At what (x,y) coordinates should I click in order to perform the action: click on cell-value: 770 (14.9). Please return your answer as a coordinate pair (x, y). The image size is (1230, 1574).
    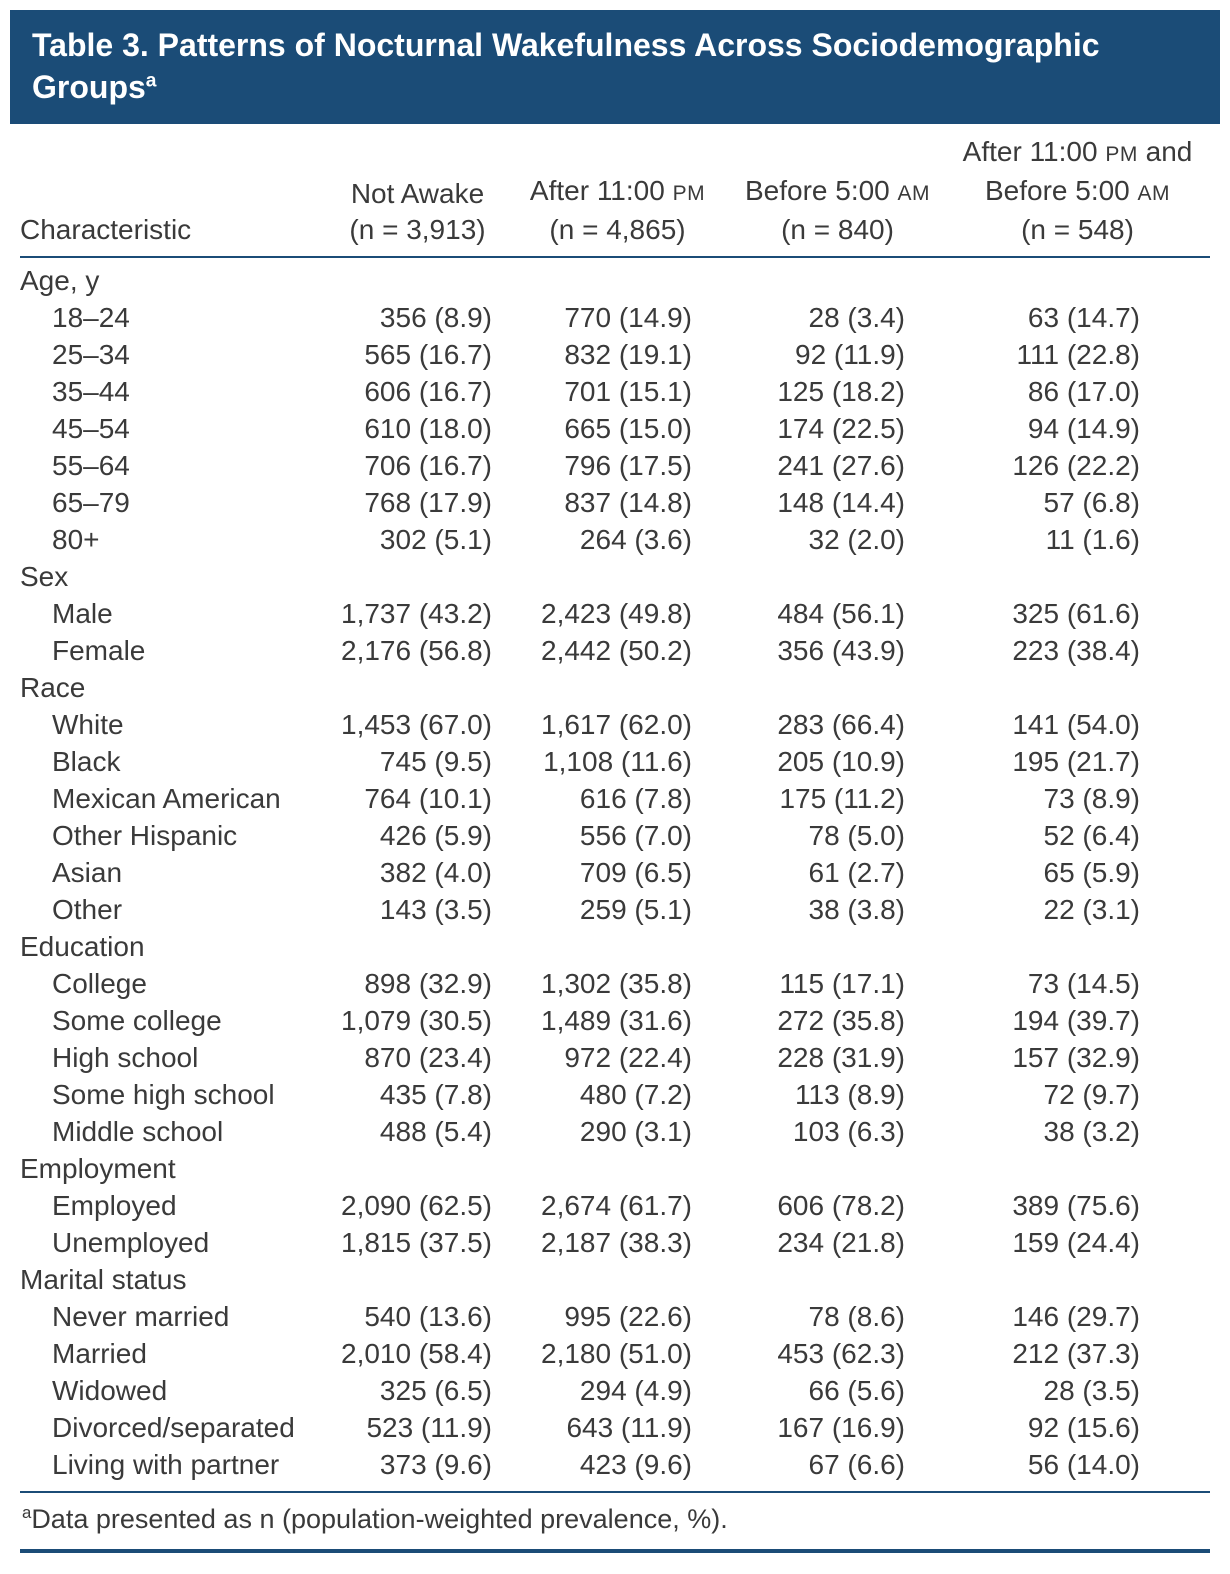
    Looking at the image, I should click on (628, 317).